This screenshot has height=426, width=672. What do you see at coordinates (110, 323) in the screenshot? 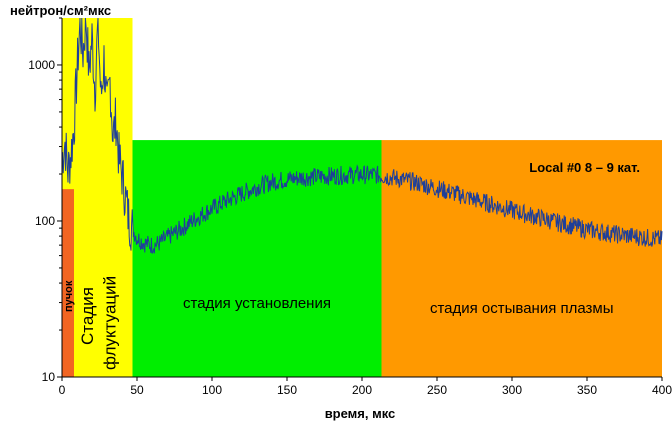
I see `region-label-fluct-2: флуктуаций` at bounding box center [110, 323].